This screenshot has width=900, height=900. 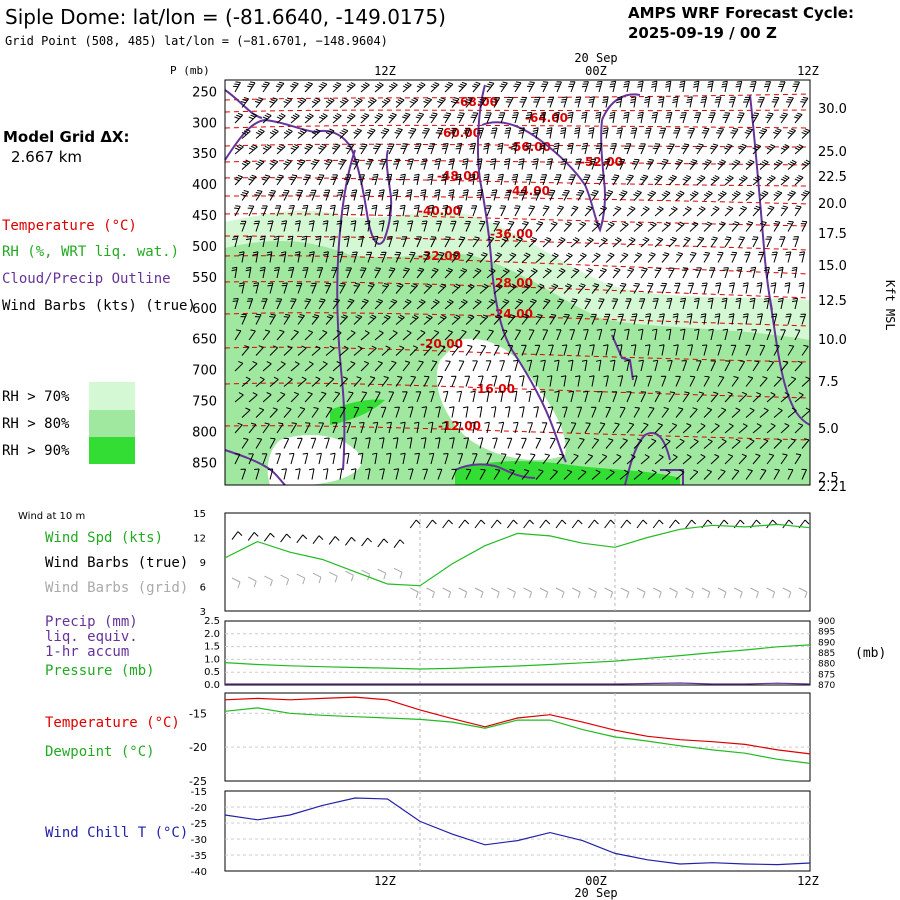 What do you see at coordinates (91, 622) in the screenshot?
I see `precip-label: Precip (mm)` at bounding box center [91, 622].